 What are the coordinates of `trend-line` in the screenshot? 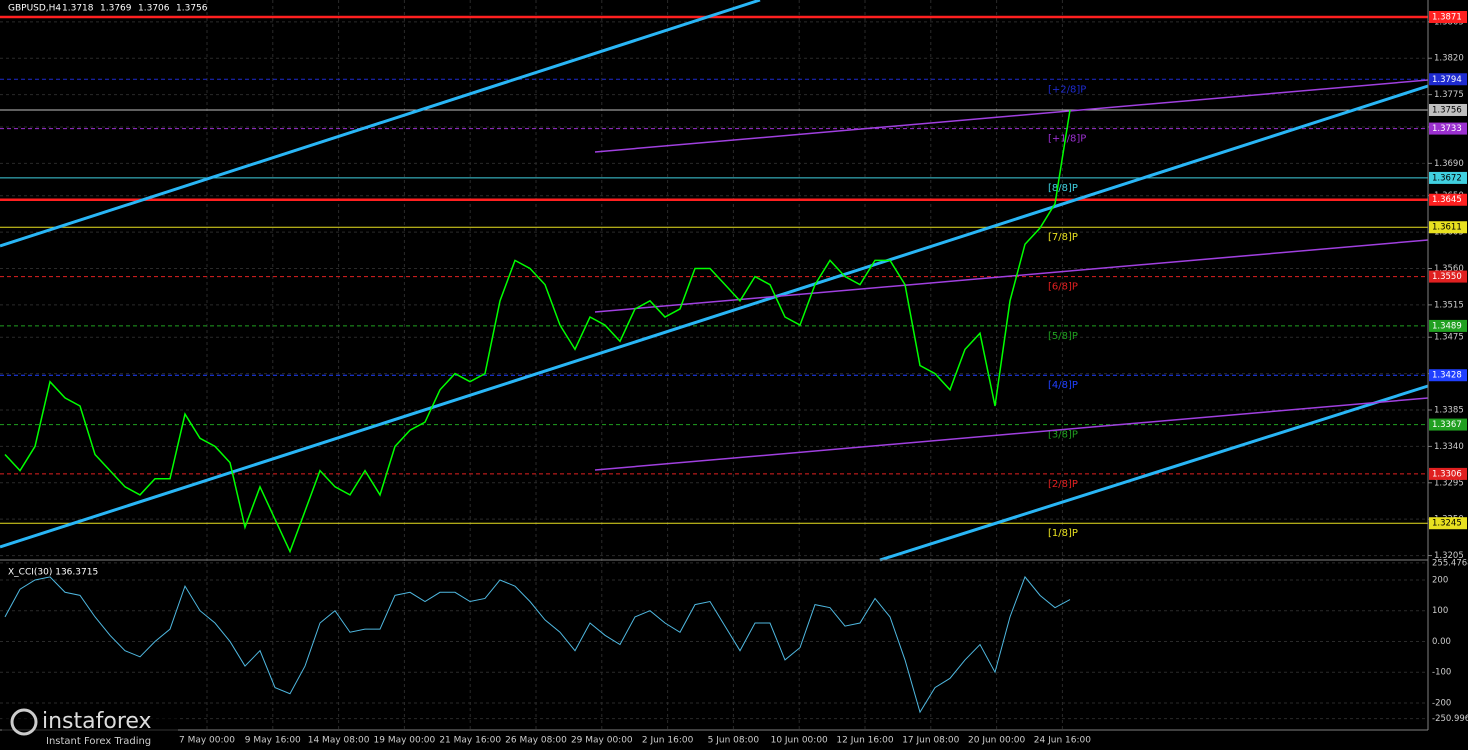 It's located at (1154, 473).